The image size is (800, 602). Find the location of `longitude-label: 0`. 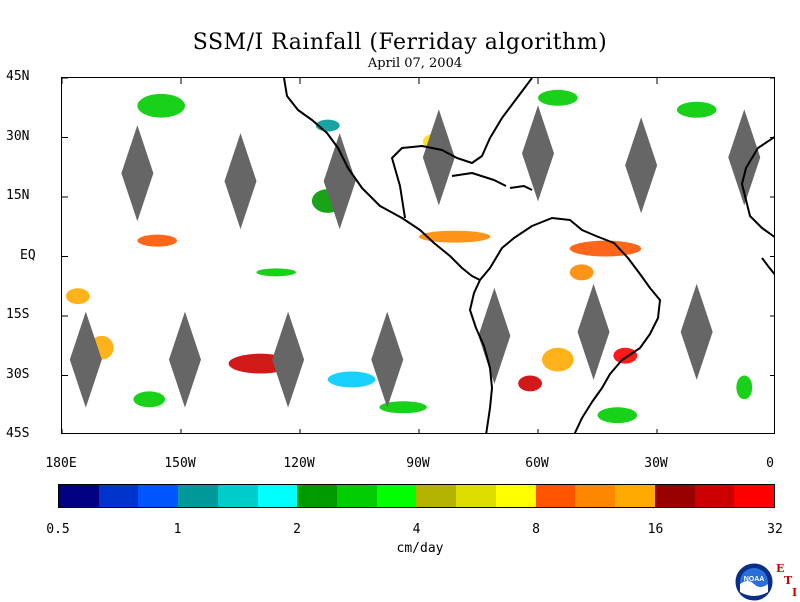

longitude-label: 0 is located at coordinates (770, 463).